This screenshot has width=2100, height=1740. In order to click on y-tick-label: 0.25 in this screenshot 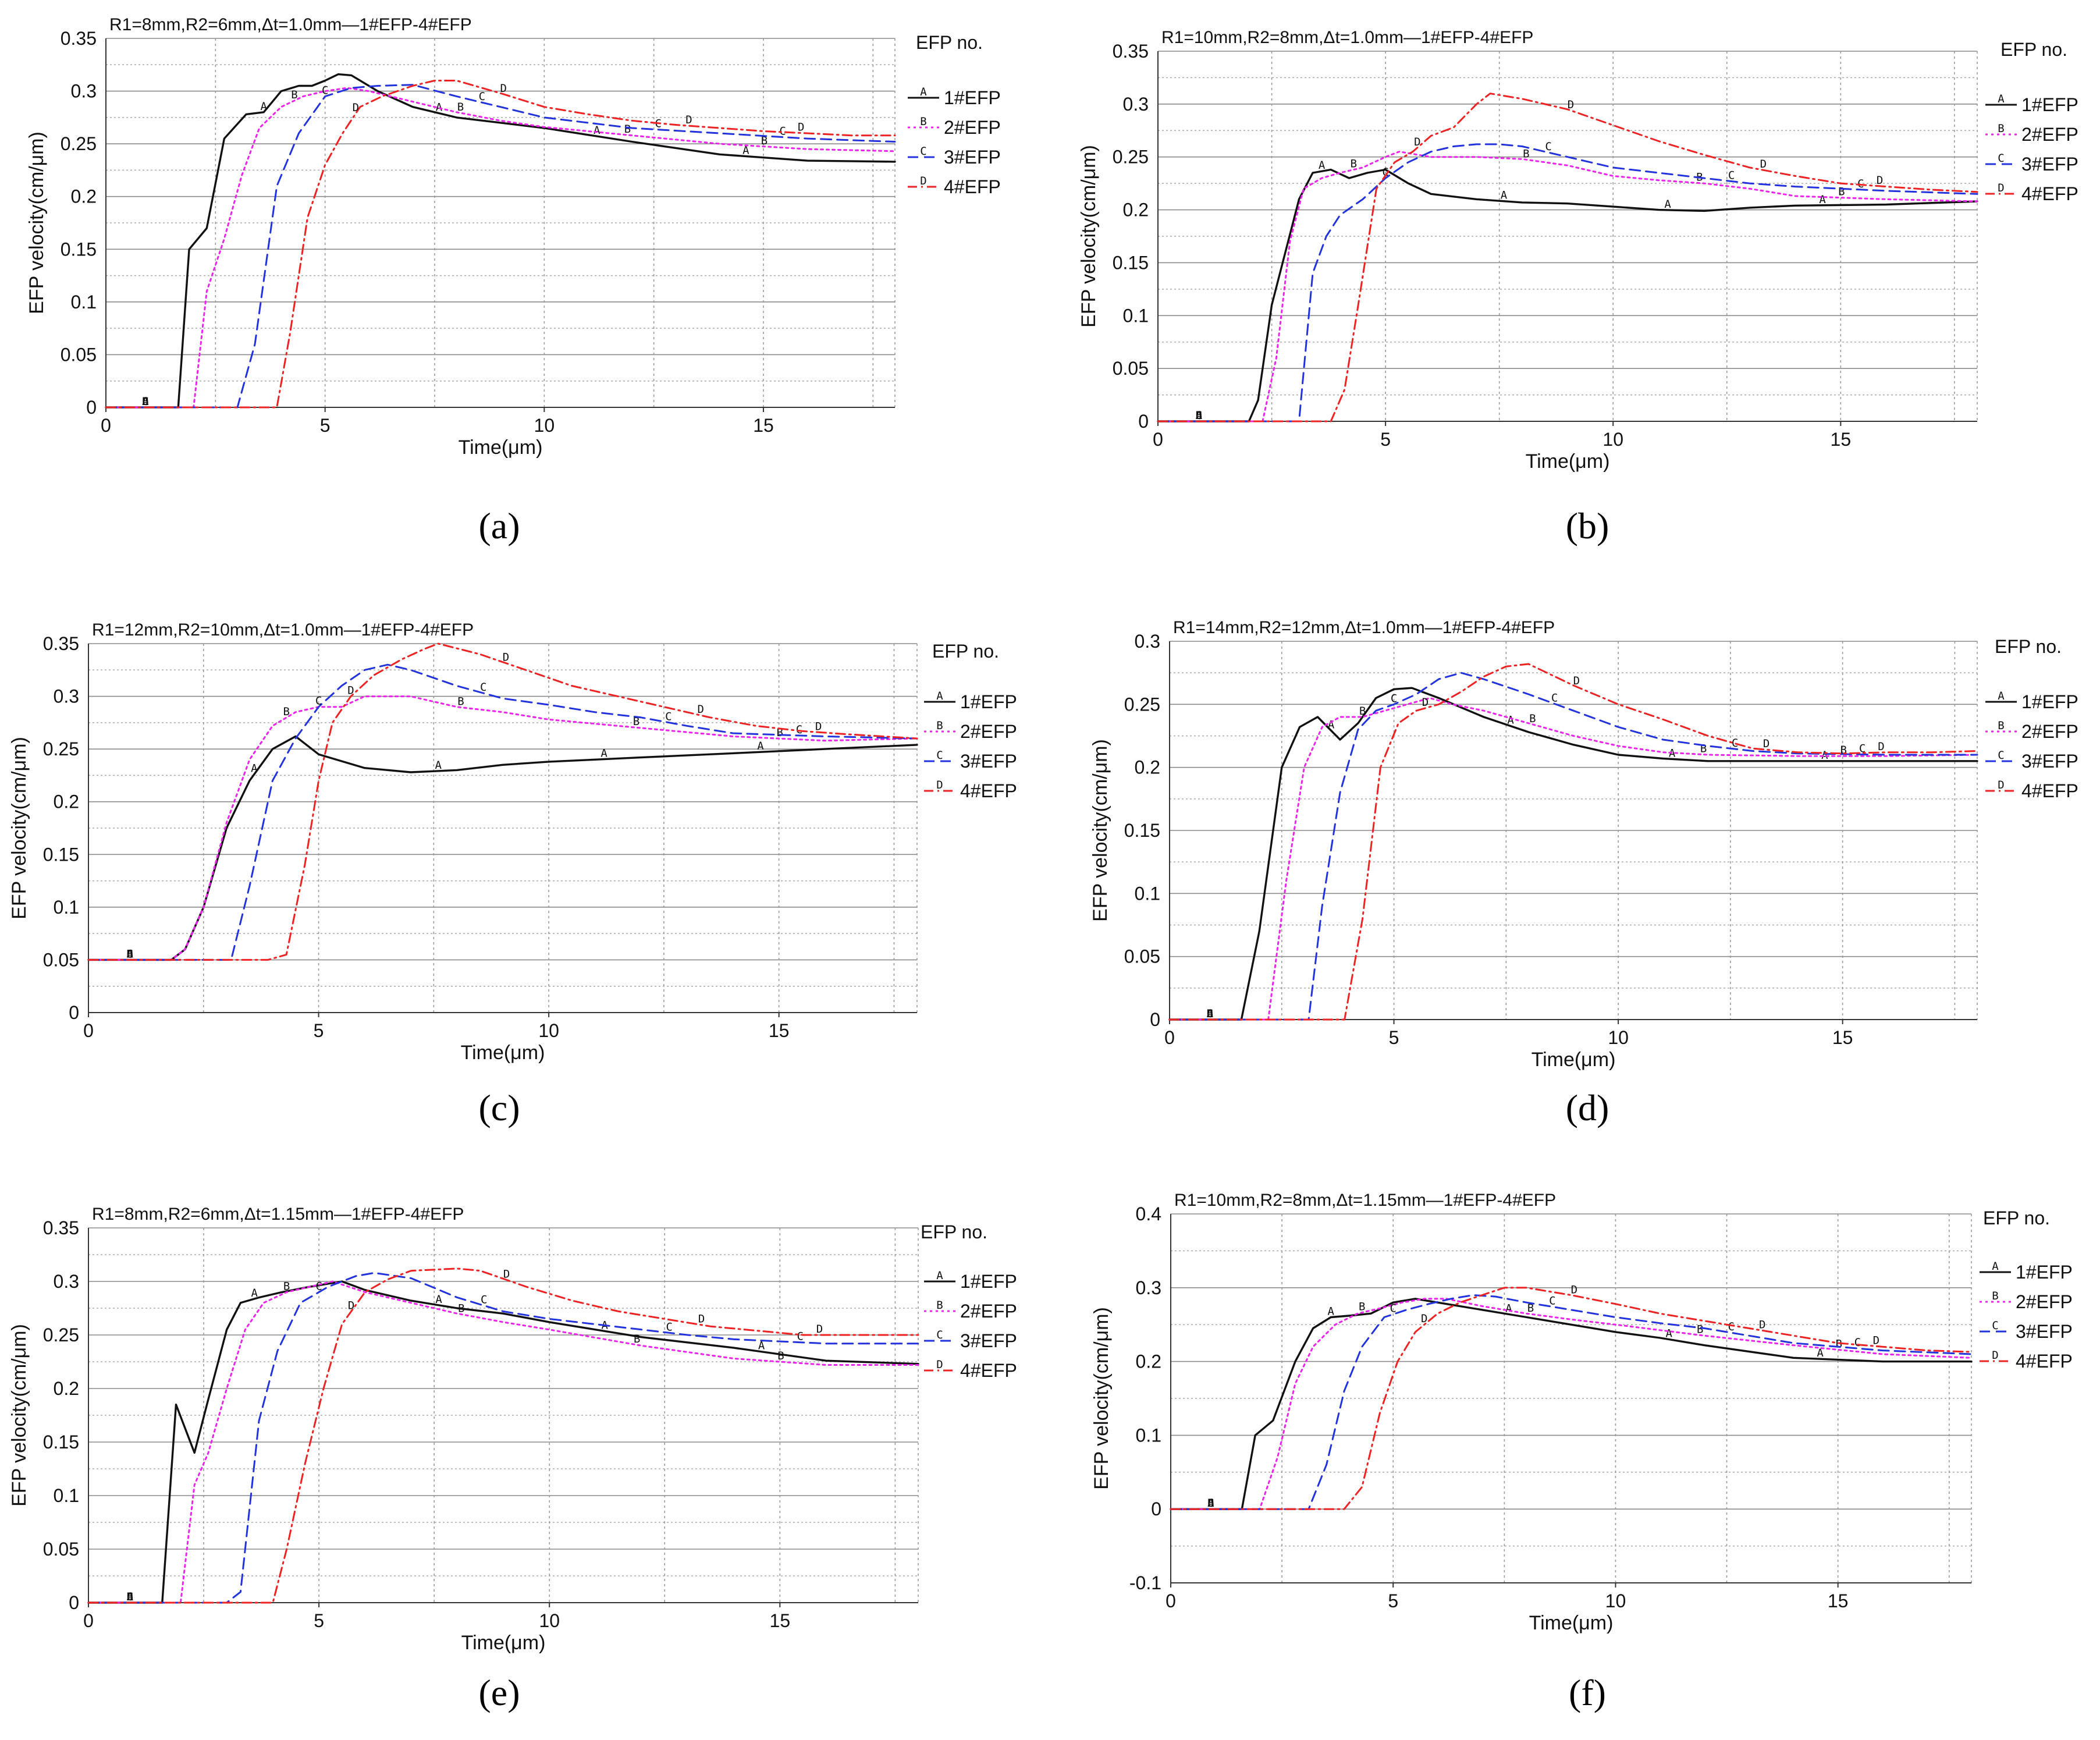, I will do `click(1131, 157)`.